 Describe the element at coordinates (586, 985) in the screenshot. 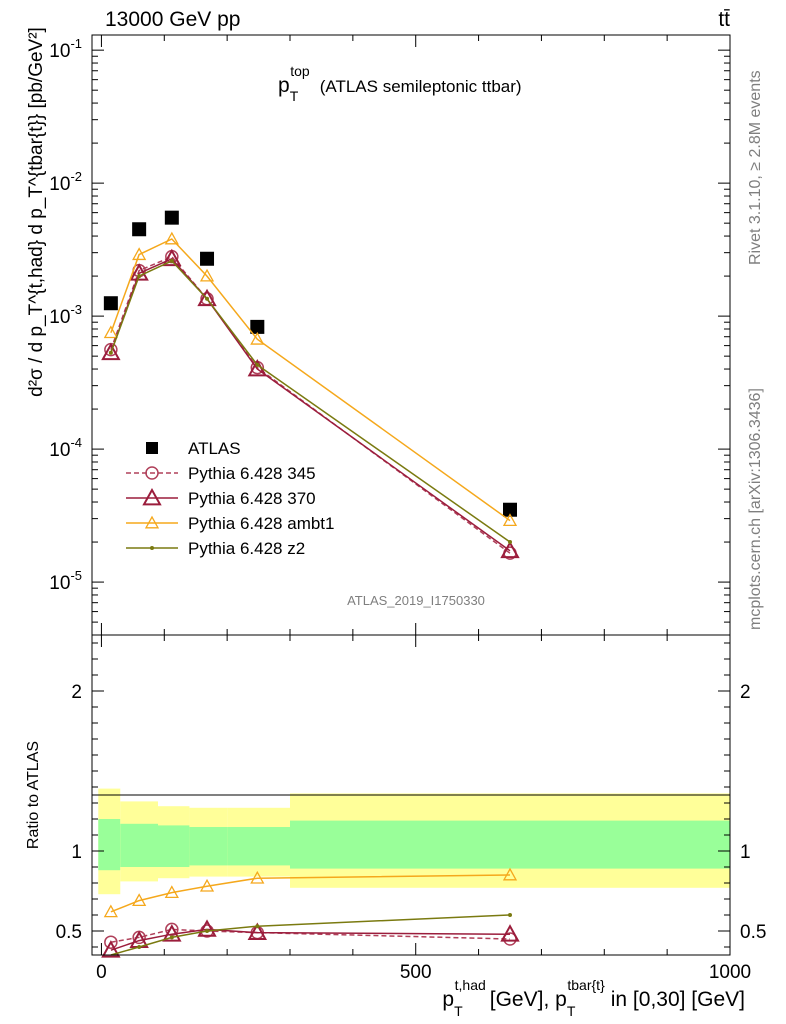

I see `x-label-sup2: tbar{t}` at that location.